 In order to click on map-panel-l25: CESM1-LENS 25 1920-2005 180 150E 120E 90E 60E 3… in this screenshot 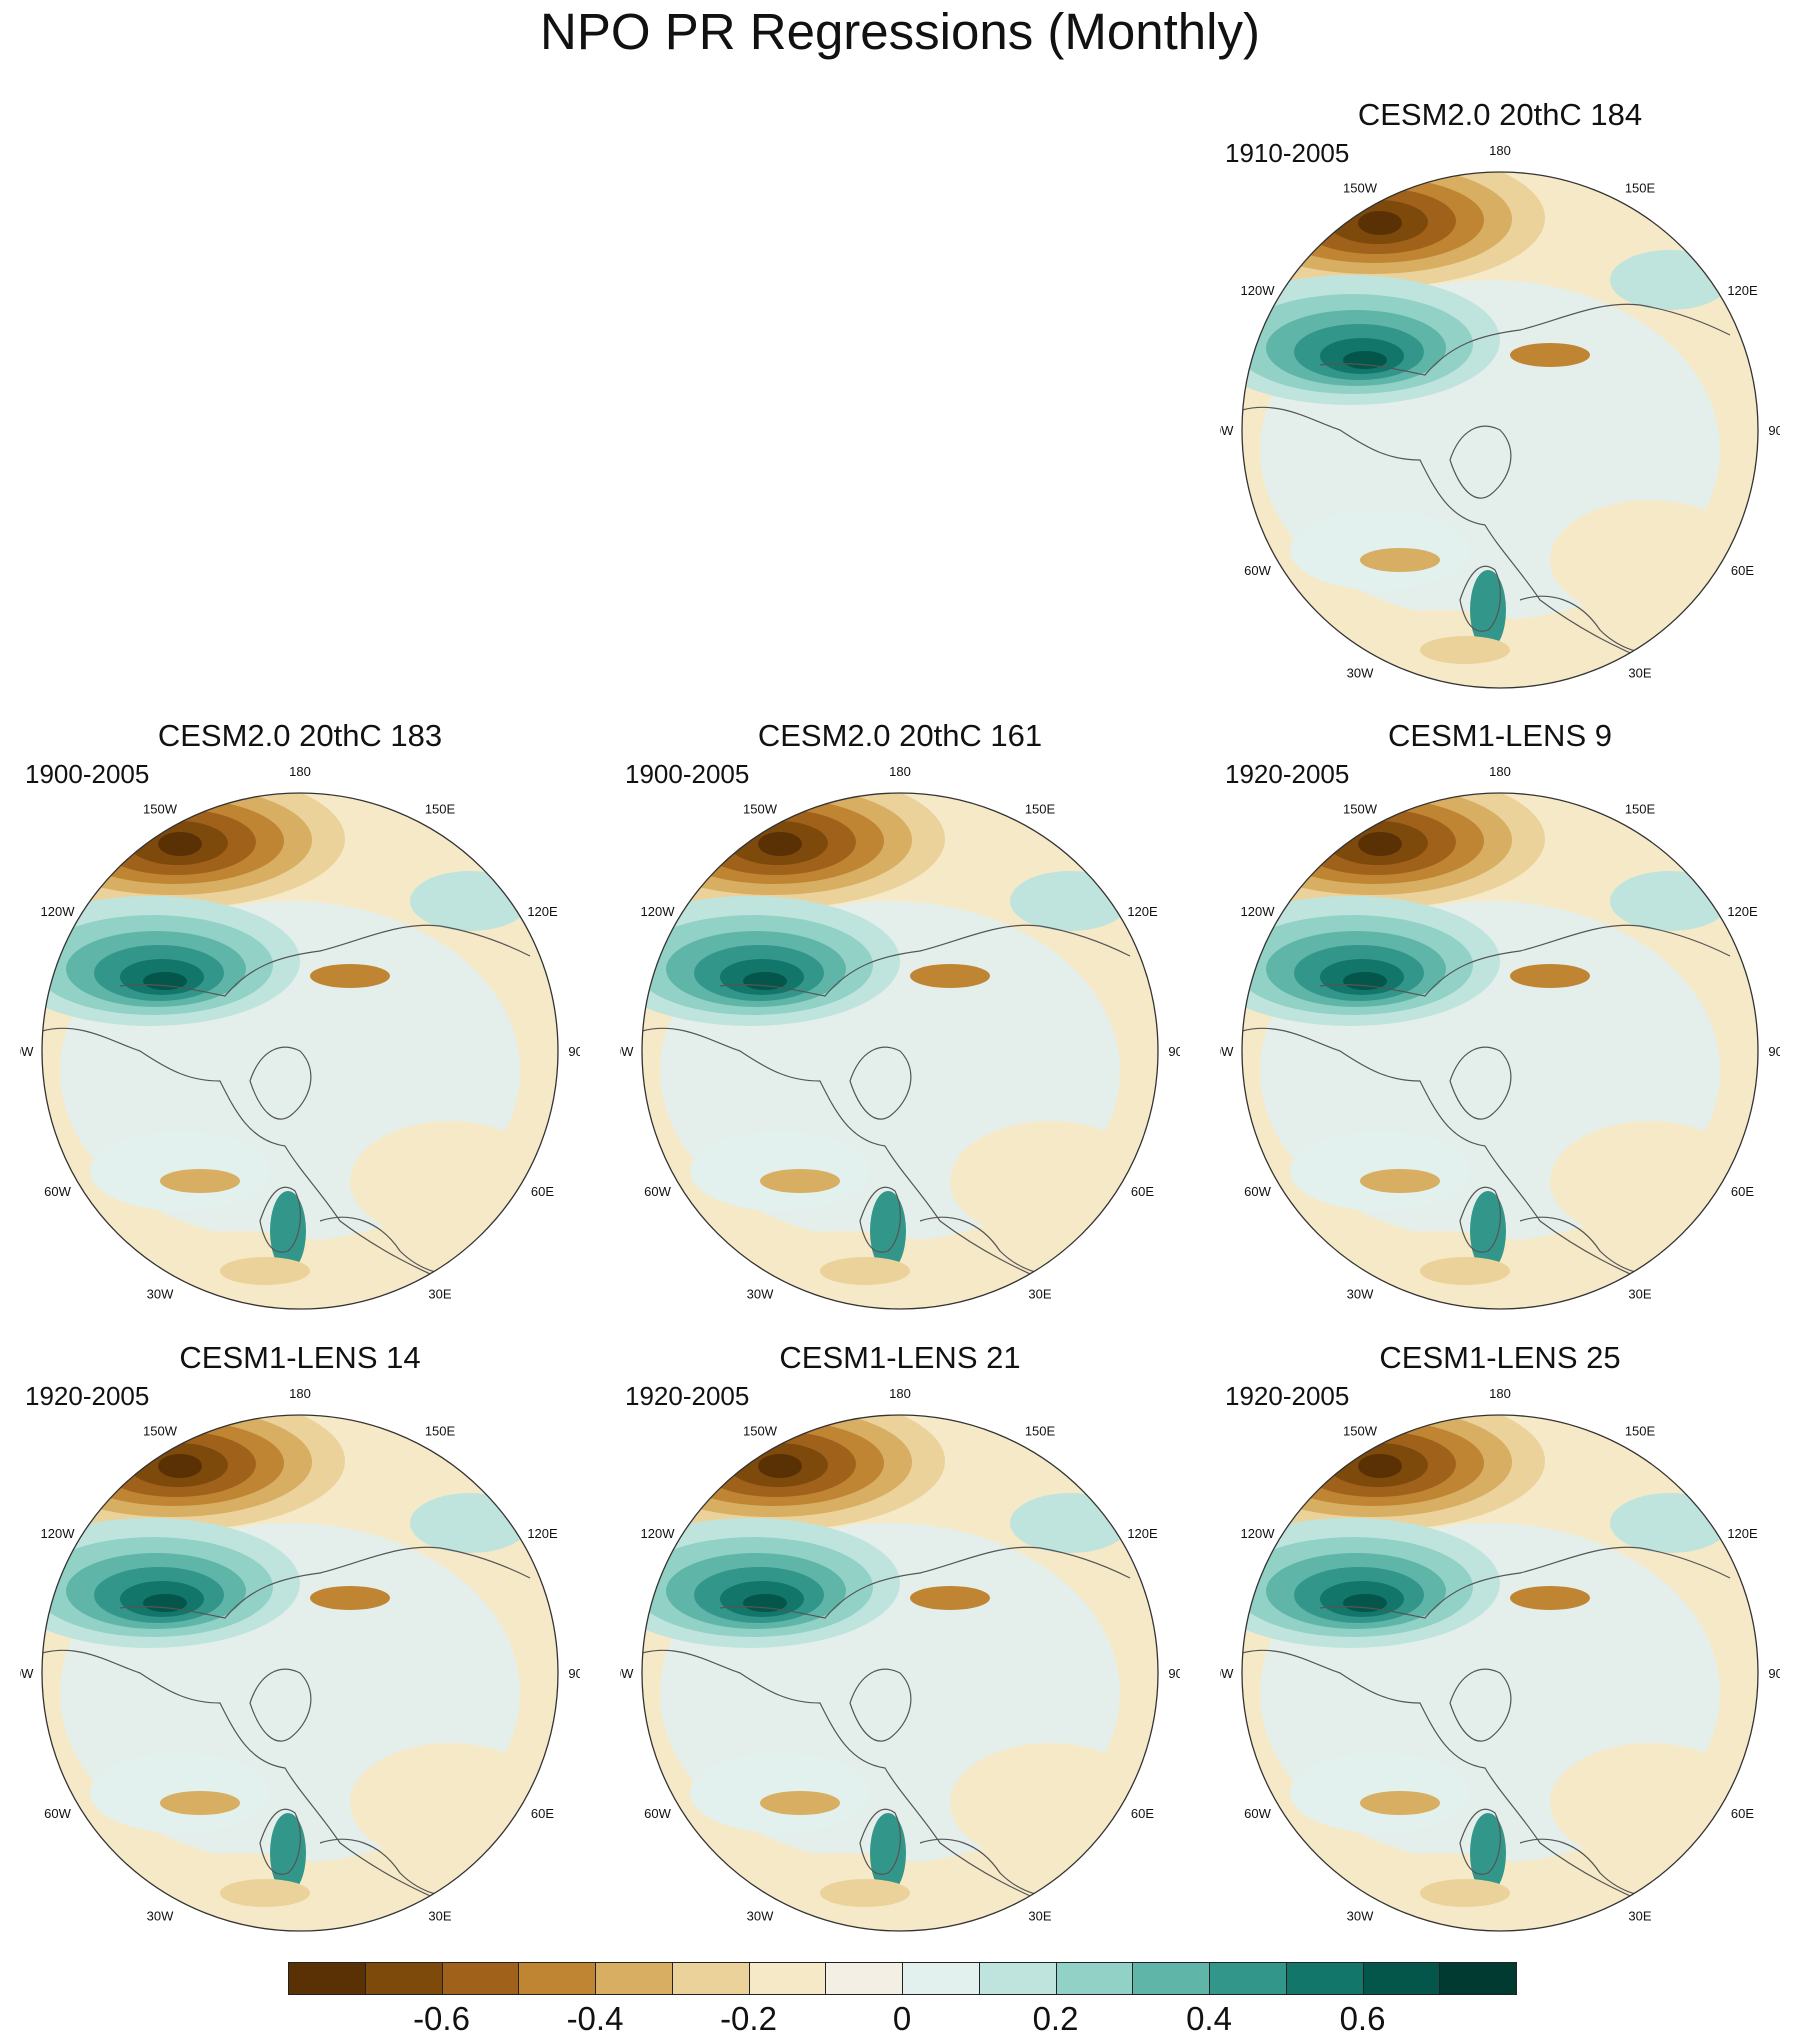, I will do `click(1500, 1638)`.